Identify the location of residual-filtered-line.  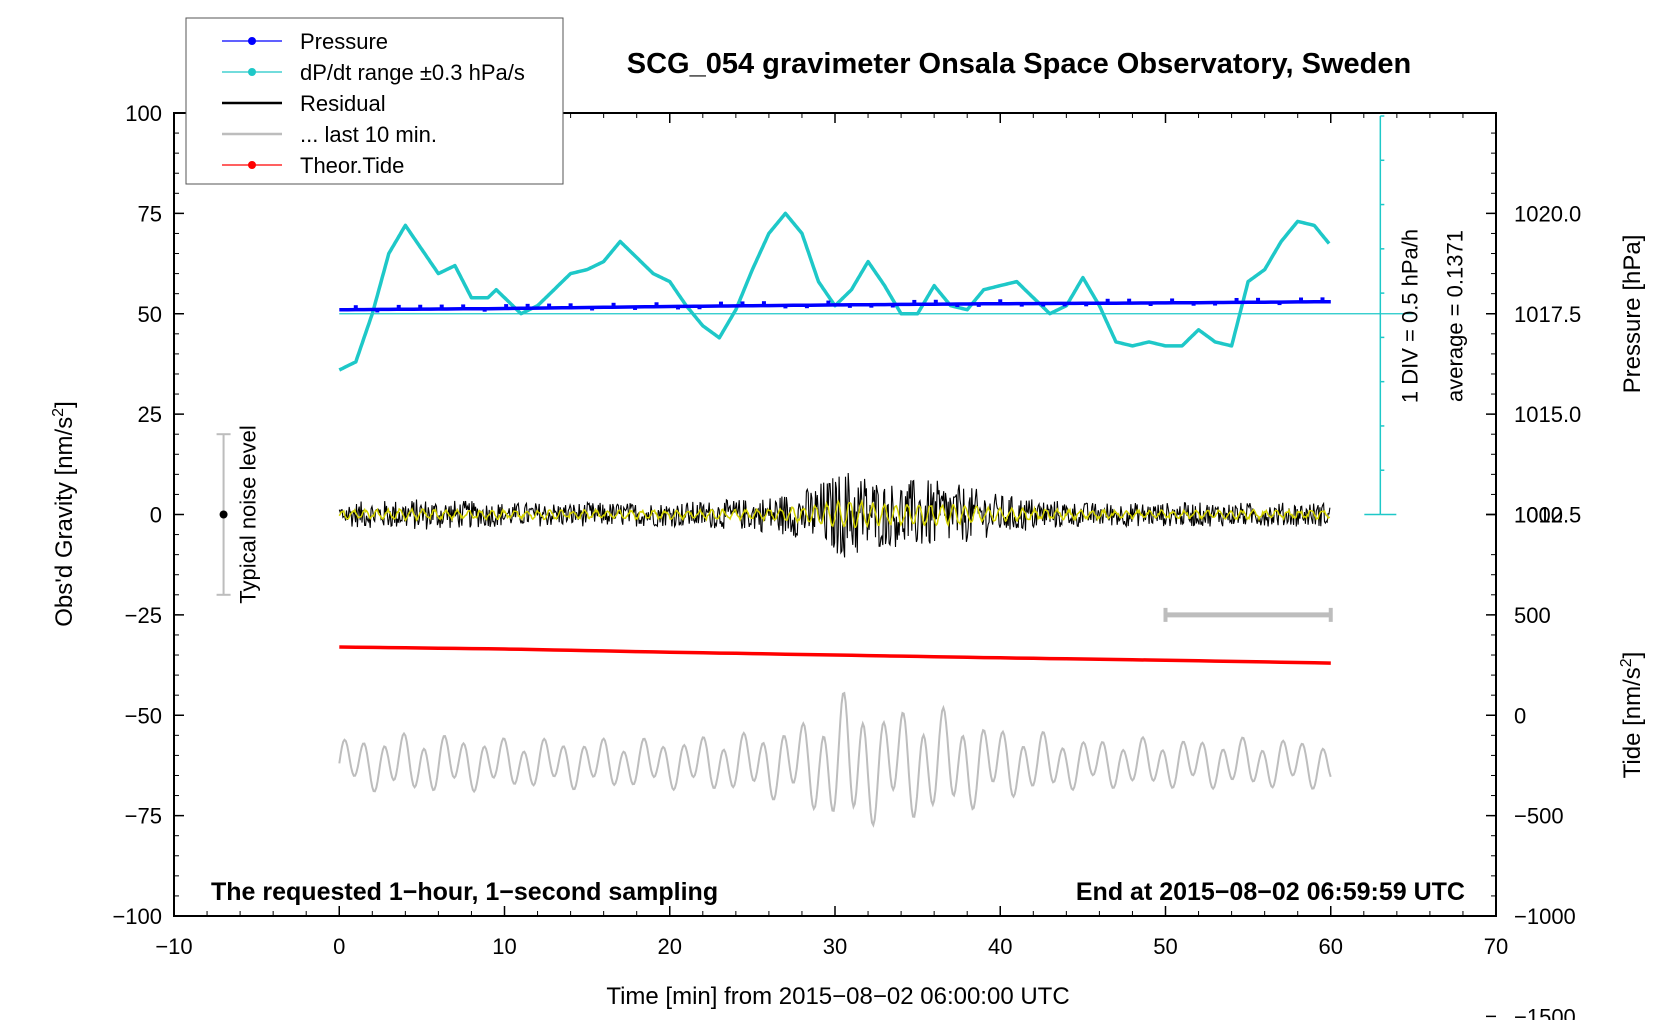
(834, 513).